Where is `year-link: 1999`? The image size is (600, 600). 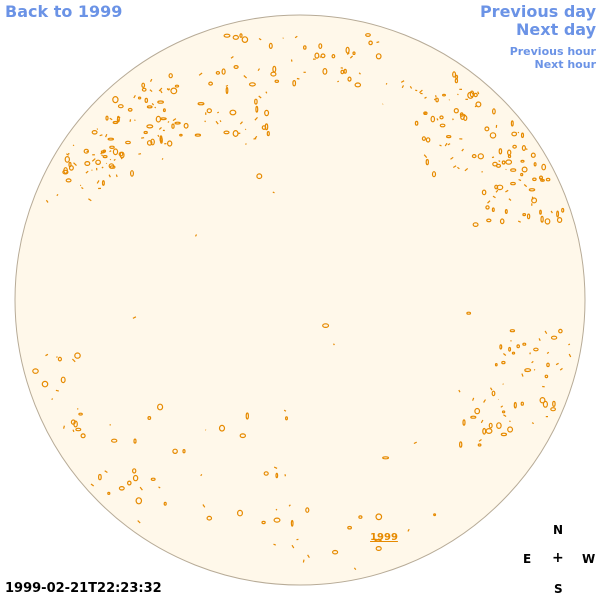
year-link: 1999 is located at coordinates (384, 537).